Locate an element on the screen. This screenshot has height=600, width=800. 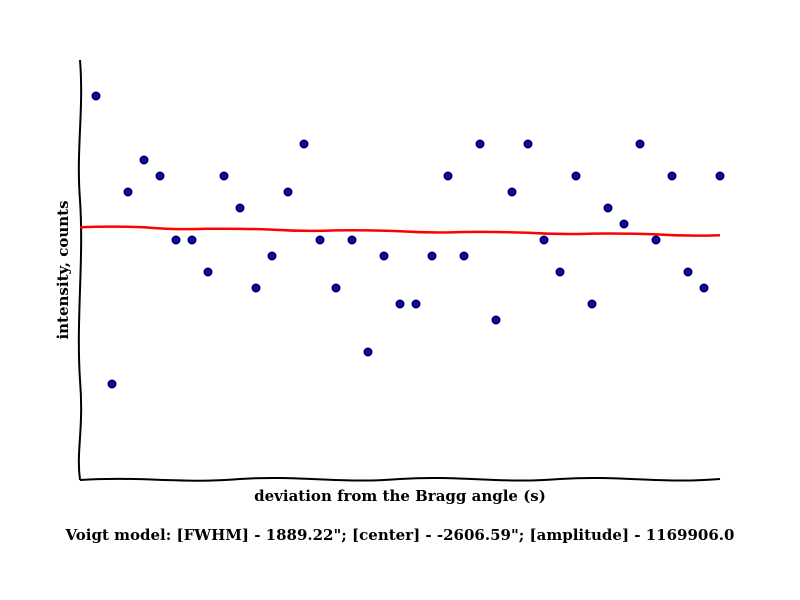
y-axis-label: intensity, counts is located at coordinates (63, 269).